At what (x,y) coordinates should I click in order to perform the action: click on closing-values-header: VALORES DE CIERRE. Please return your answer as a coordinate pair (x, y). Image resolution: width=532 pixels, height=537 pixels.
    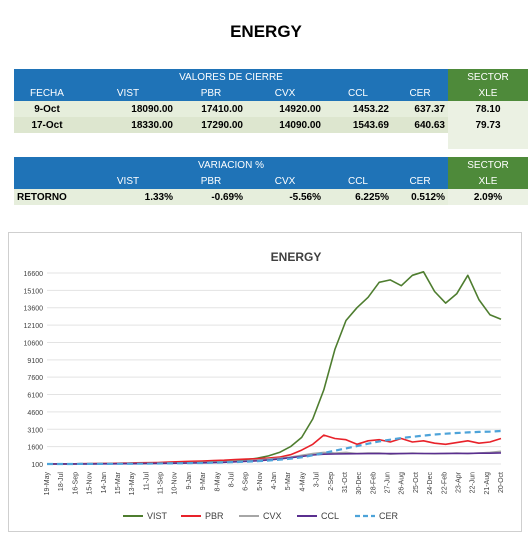
    Looking at the image, I should click on (231, 77).